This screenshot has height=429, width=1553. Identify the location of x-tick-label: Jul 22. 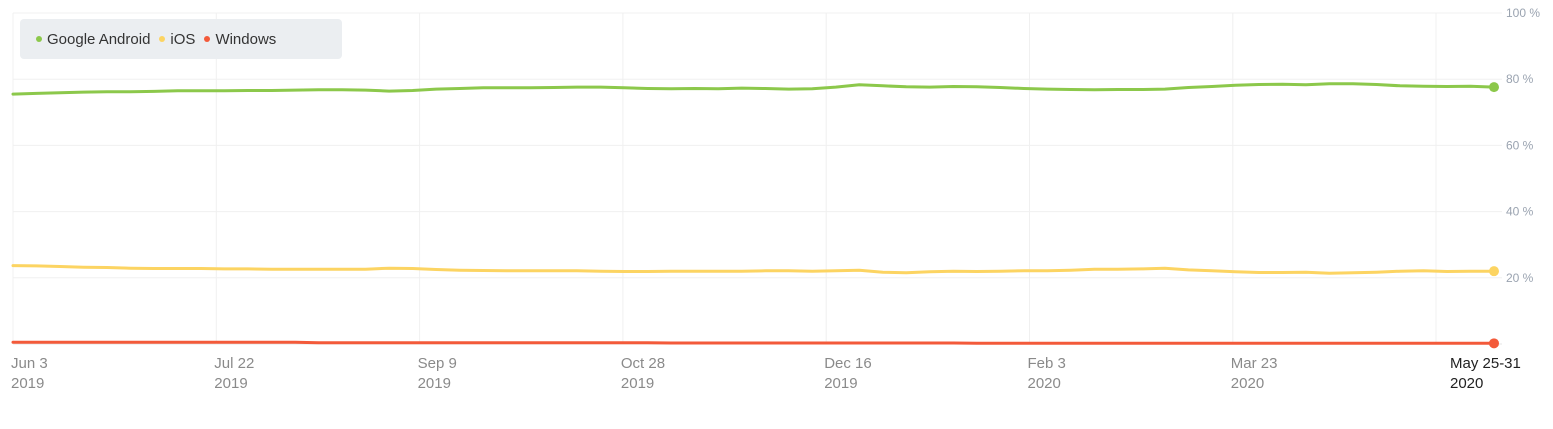
(234, 363).